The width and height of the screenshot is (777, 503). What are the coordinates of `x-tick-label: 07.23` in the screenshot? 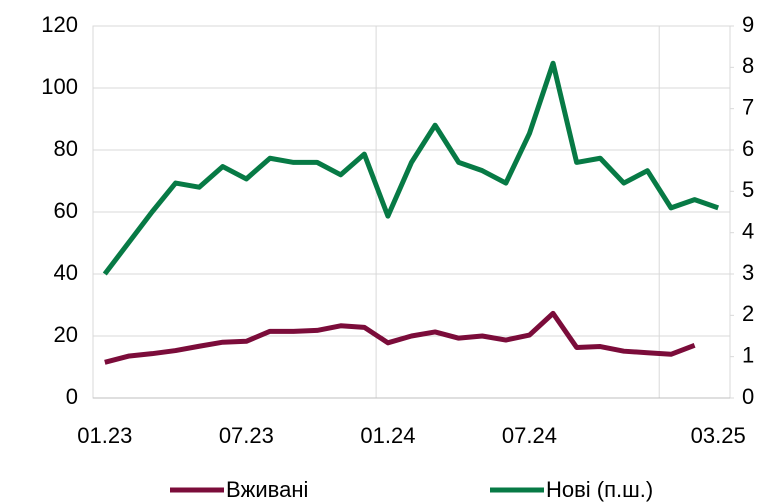 It's located at (246, 435).